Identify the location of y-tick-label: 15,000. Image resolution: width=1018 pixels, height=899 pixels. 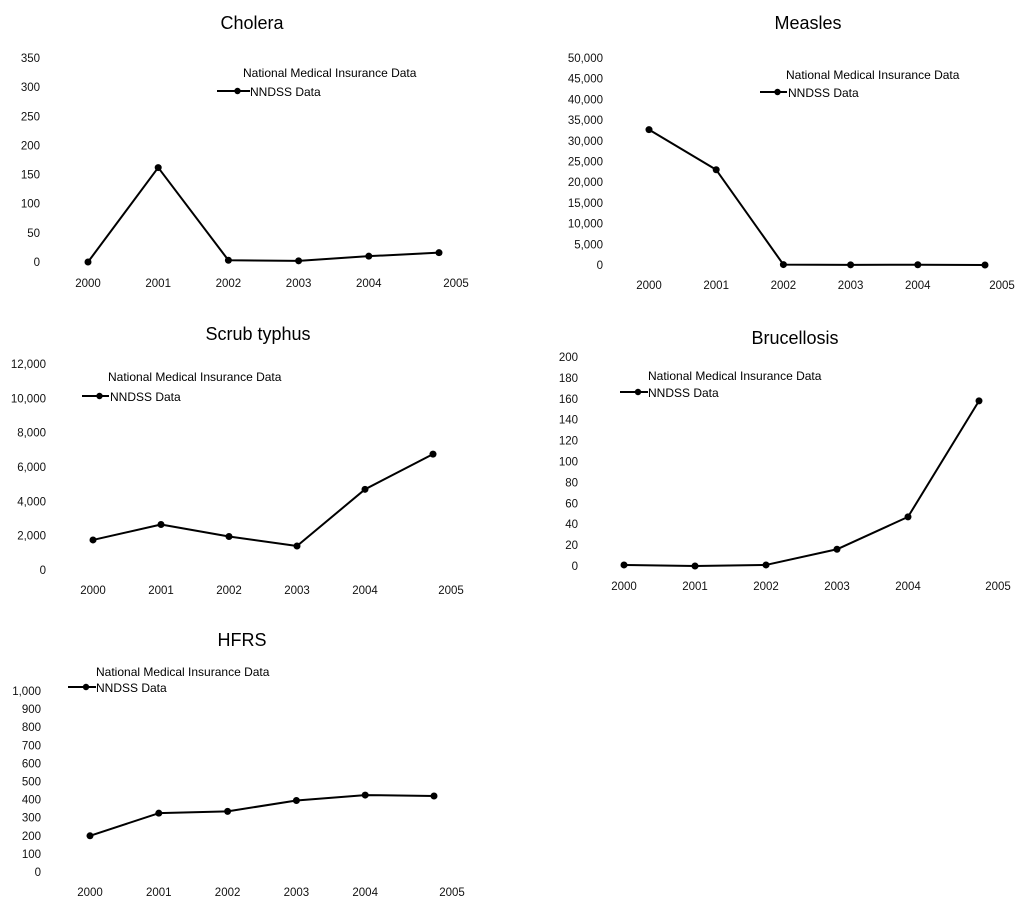
(585, 204).